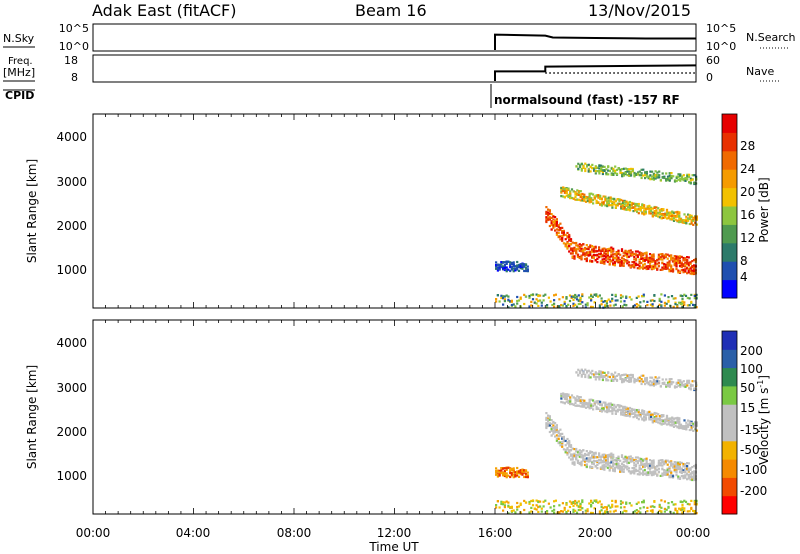 The image size is (800, 554). I want to click on velocity-ytick-2000: 2000, so click(71, 432).